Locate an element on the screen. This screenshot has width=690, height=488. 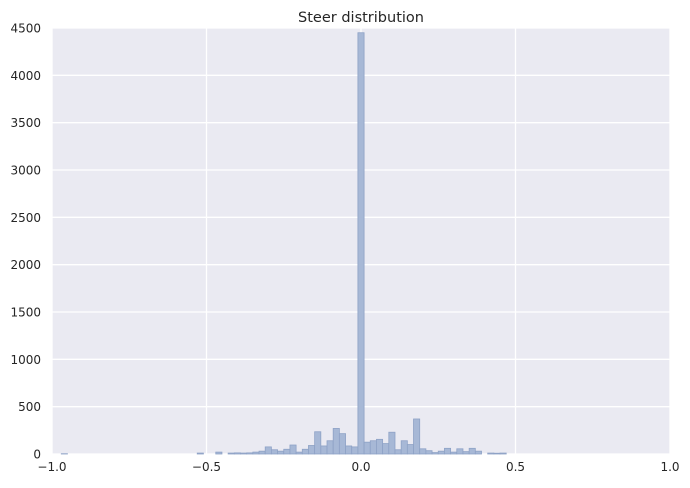
y-tick-label: 1500 is located at coordinates (25, 313).